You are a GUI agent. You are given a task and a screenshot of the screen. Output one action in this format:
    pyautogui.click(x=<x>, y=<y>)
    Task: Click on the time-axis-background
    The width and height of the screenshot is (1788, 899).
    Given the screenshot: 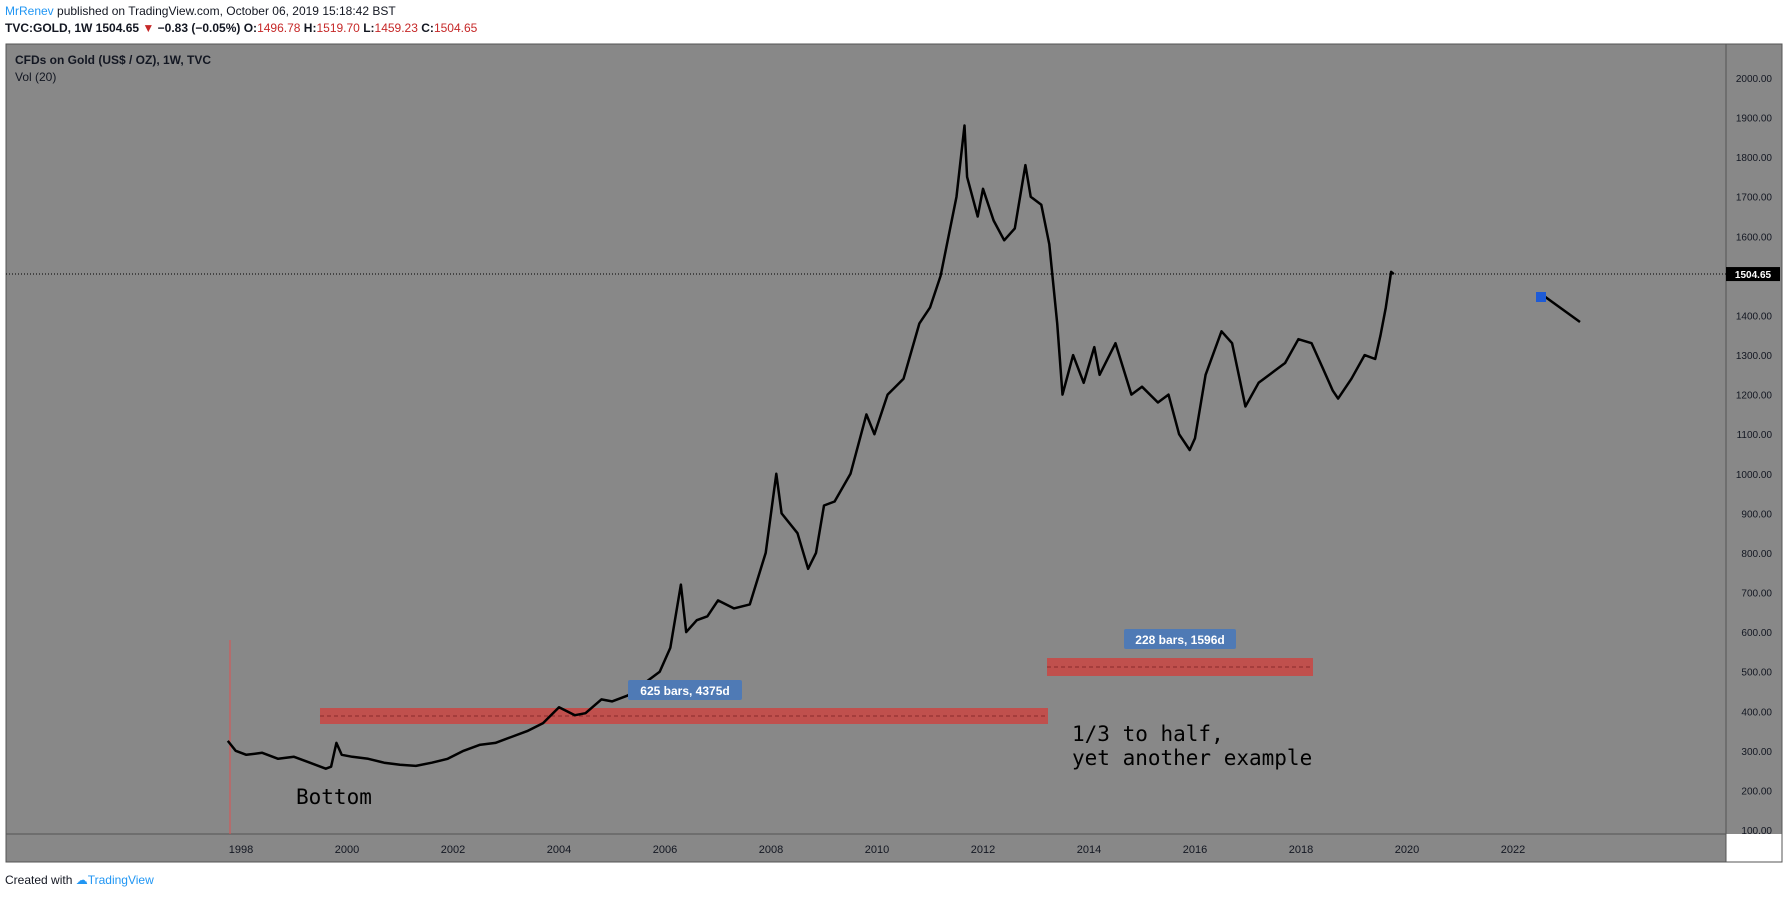 What is the action you would take?
    pyautogui.click(x=866, y=848)
    